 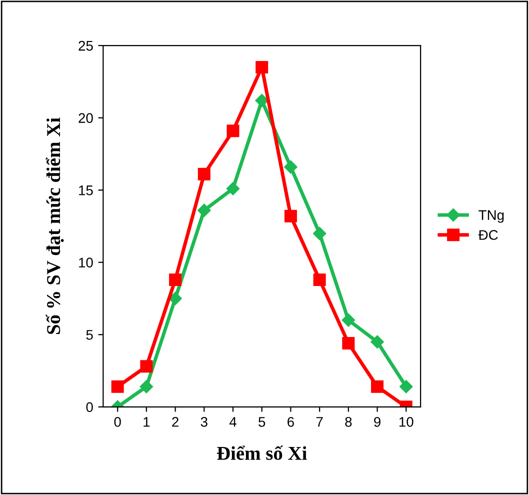 What do you see at coordinates (89, 335) in the screenshot?
I see `y-tick-label: 5` at bounding box center [89, 335].